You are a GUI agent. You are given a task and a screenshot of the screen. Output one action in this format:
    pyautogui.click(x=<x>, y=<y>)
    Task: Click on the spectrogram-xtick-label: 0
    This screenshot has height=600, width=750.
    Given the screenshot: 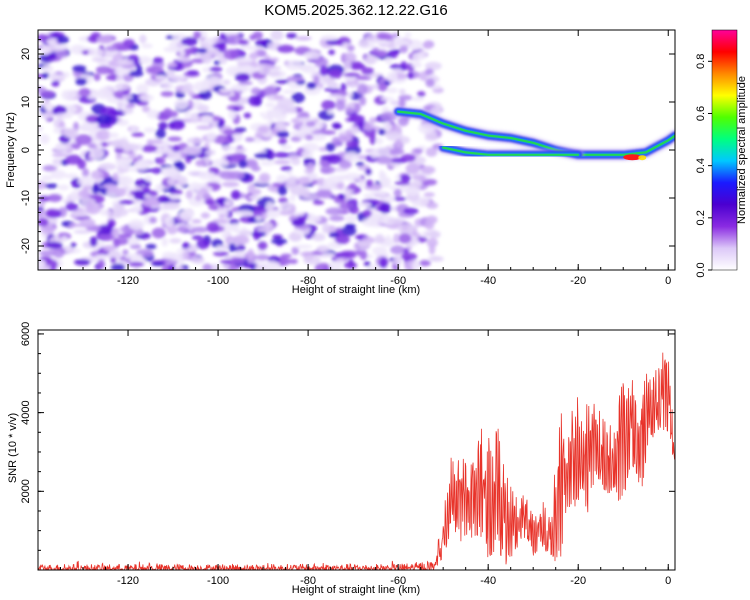 What is the action you would take?
    pyautogui.click(x=668, y=281)
    